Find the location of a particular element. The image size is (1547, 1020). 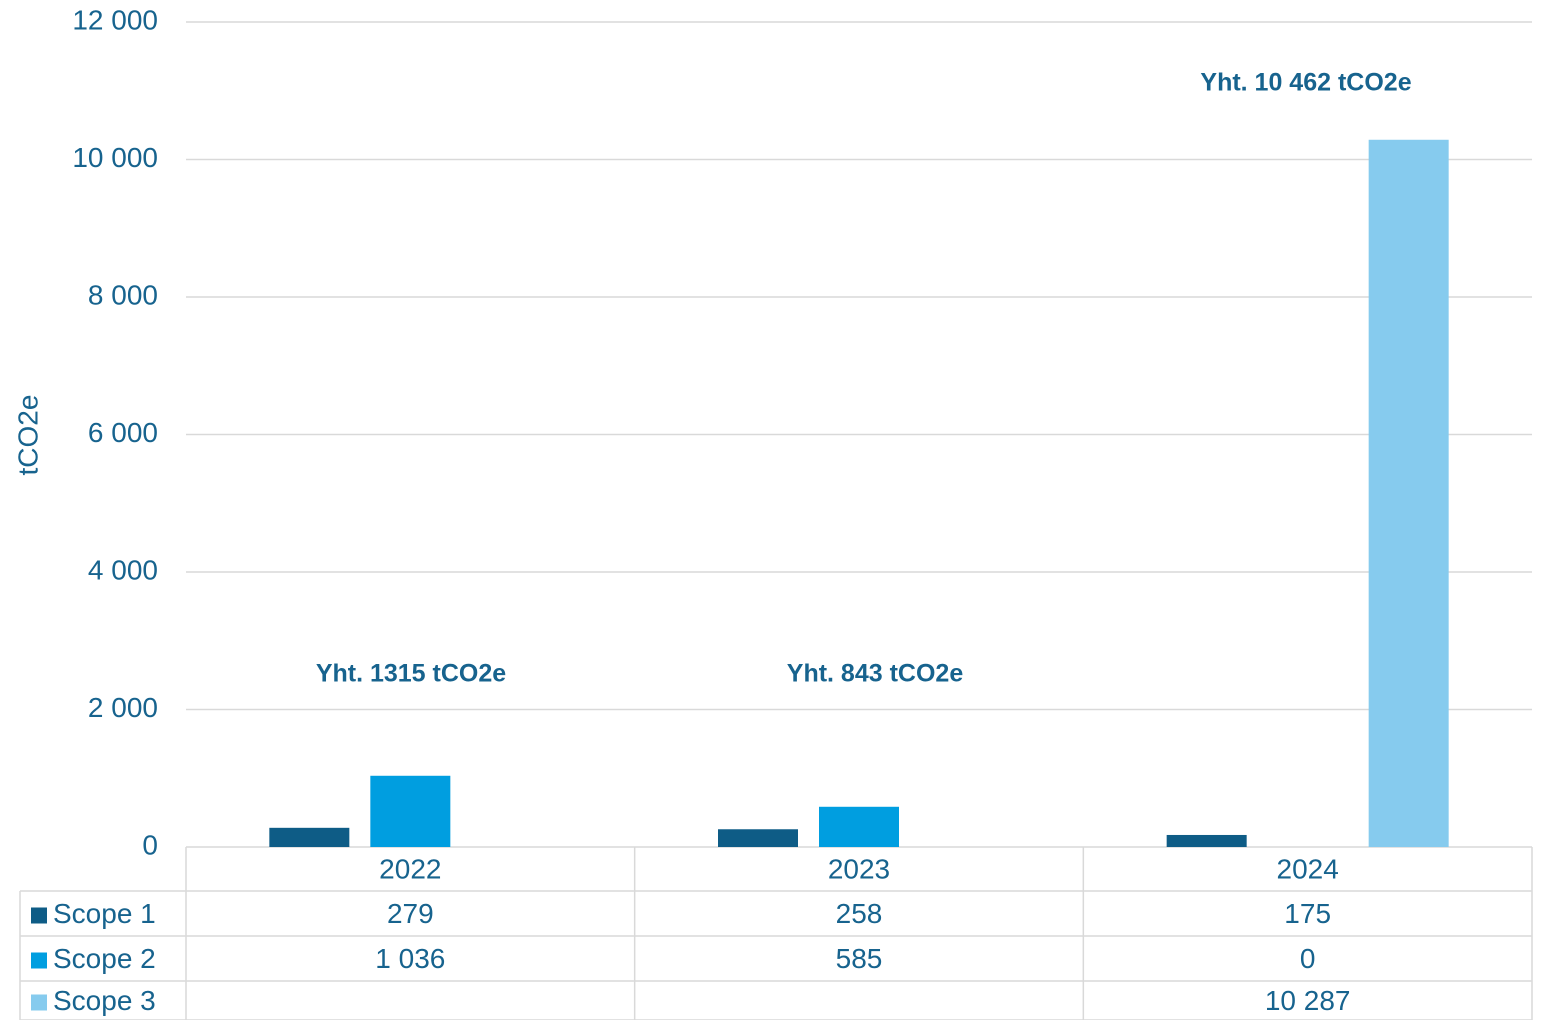

table-value: 258 is located at coordinates (859, 913).